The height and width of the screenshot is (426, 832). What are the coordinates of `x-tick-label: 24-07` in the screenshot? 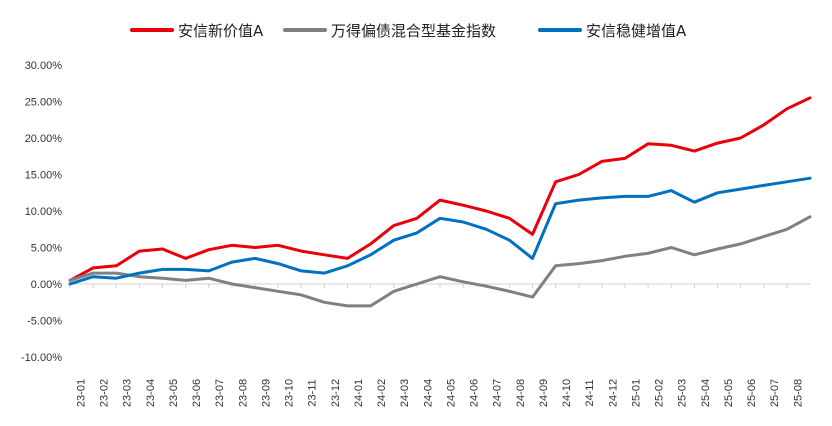 It's located at (498, 393).